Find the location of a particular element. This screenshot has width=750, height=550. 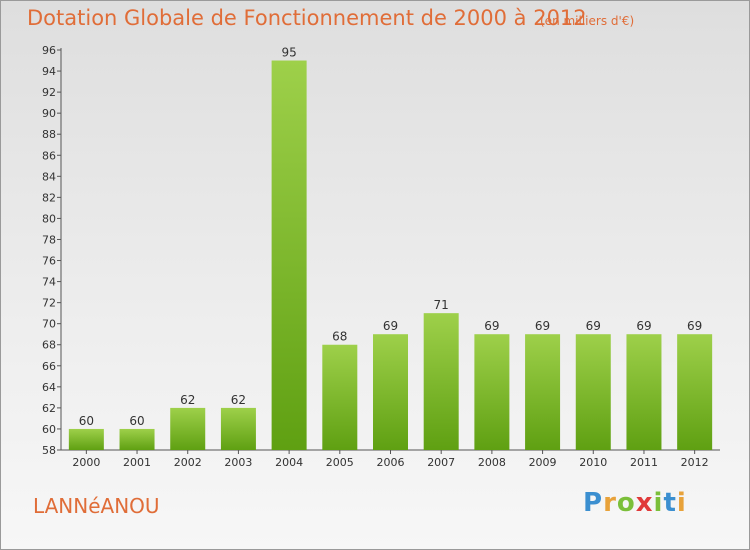

x-tick-label-2003: 2003 is located at coordinates (238, 462).